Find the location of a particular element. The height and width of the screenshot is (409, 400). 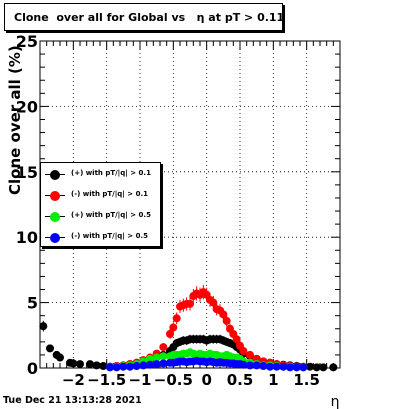

legend-entry-minus-05: (-) with pT/|q| > 0.5 is located at coordinates (100, 238).